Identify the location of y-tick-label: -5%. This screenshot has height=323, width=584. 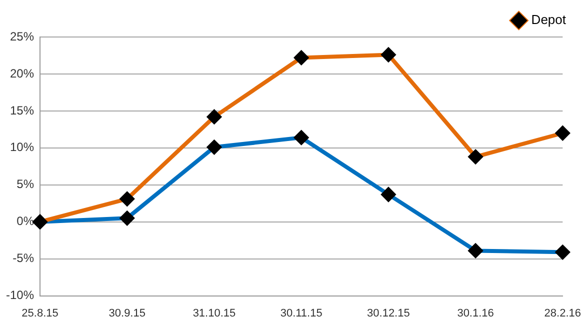
(23, 258).